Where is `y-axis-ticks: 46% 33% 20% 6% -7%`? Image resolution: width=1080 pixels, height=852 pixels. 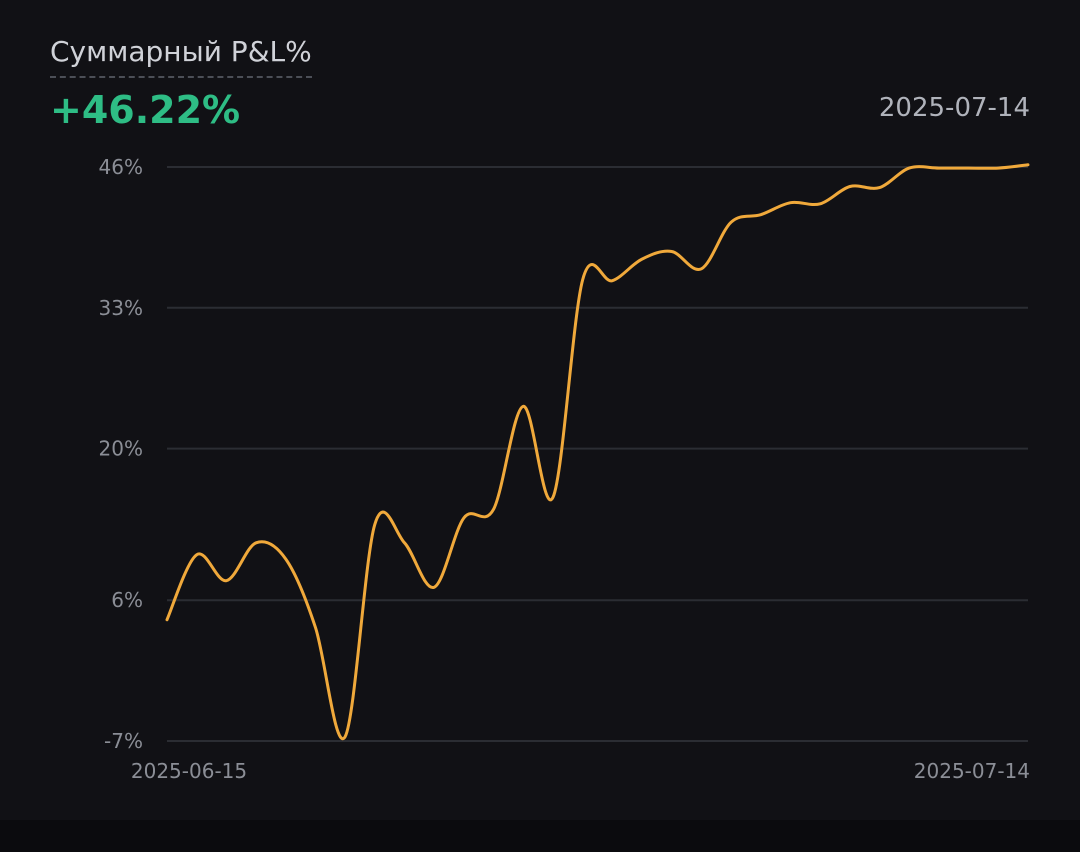 y-axis-ticks: 46% 33% 20% 6% -7% is located at coordinates (121, 454).